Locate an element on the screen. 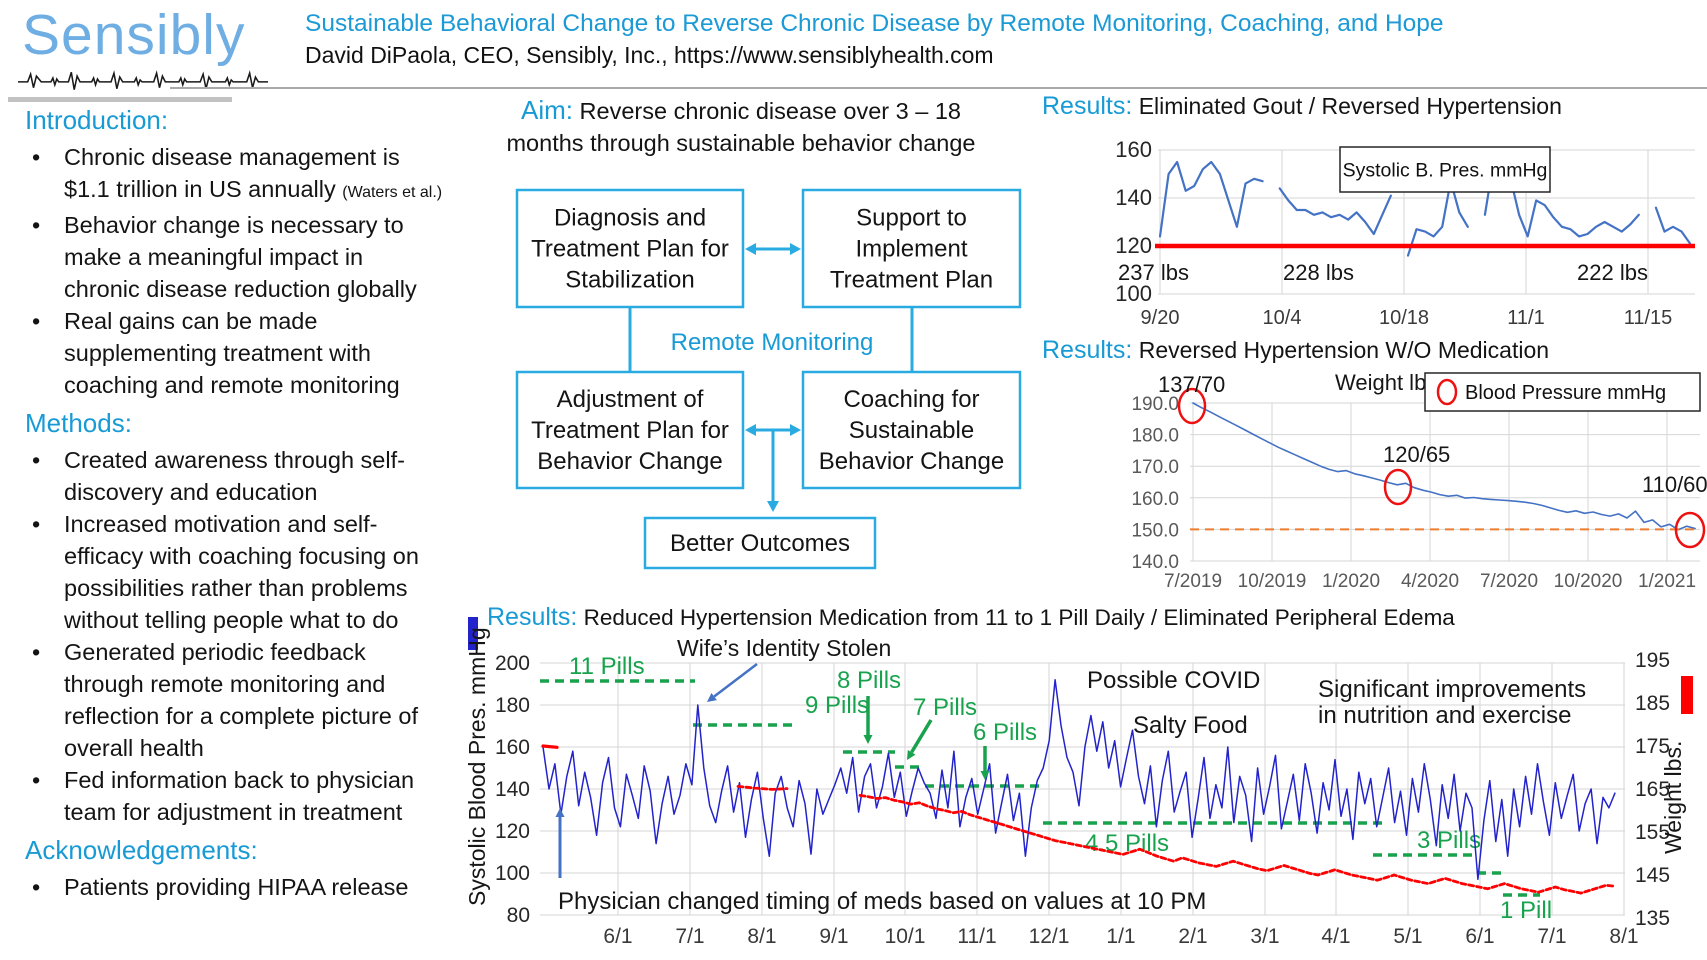 This screenshot has width=1707, height=960. svg-text: 4/1 is located at coordinates (1335, 936).